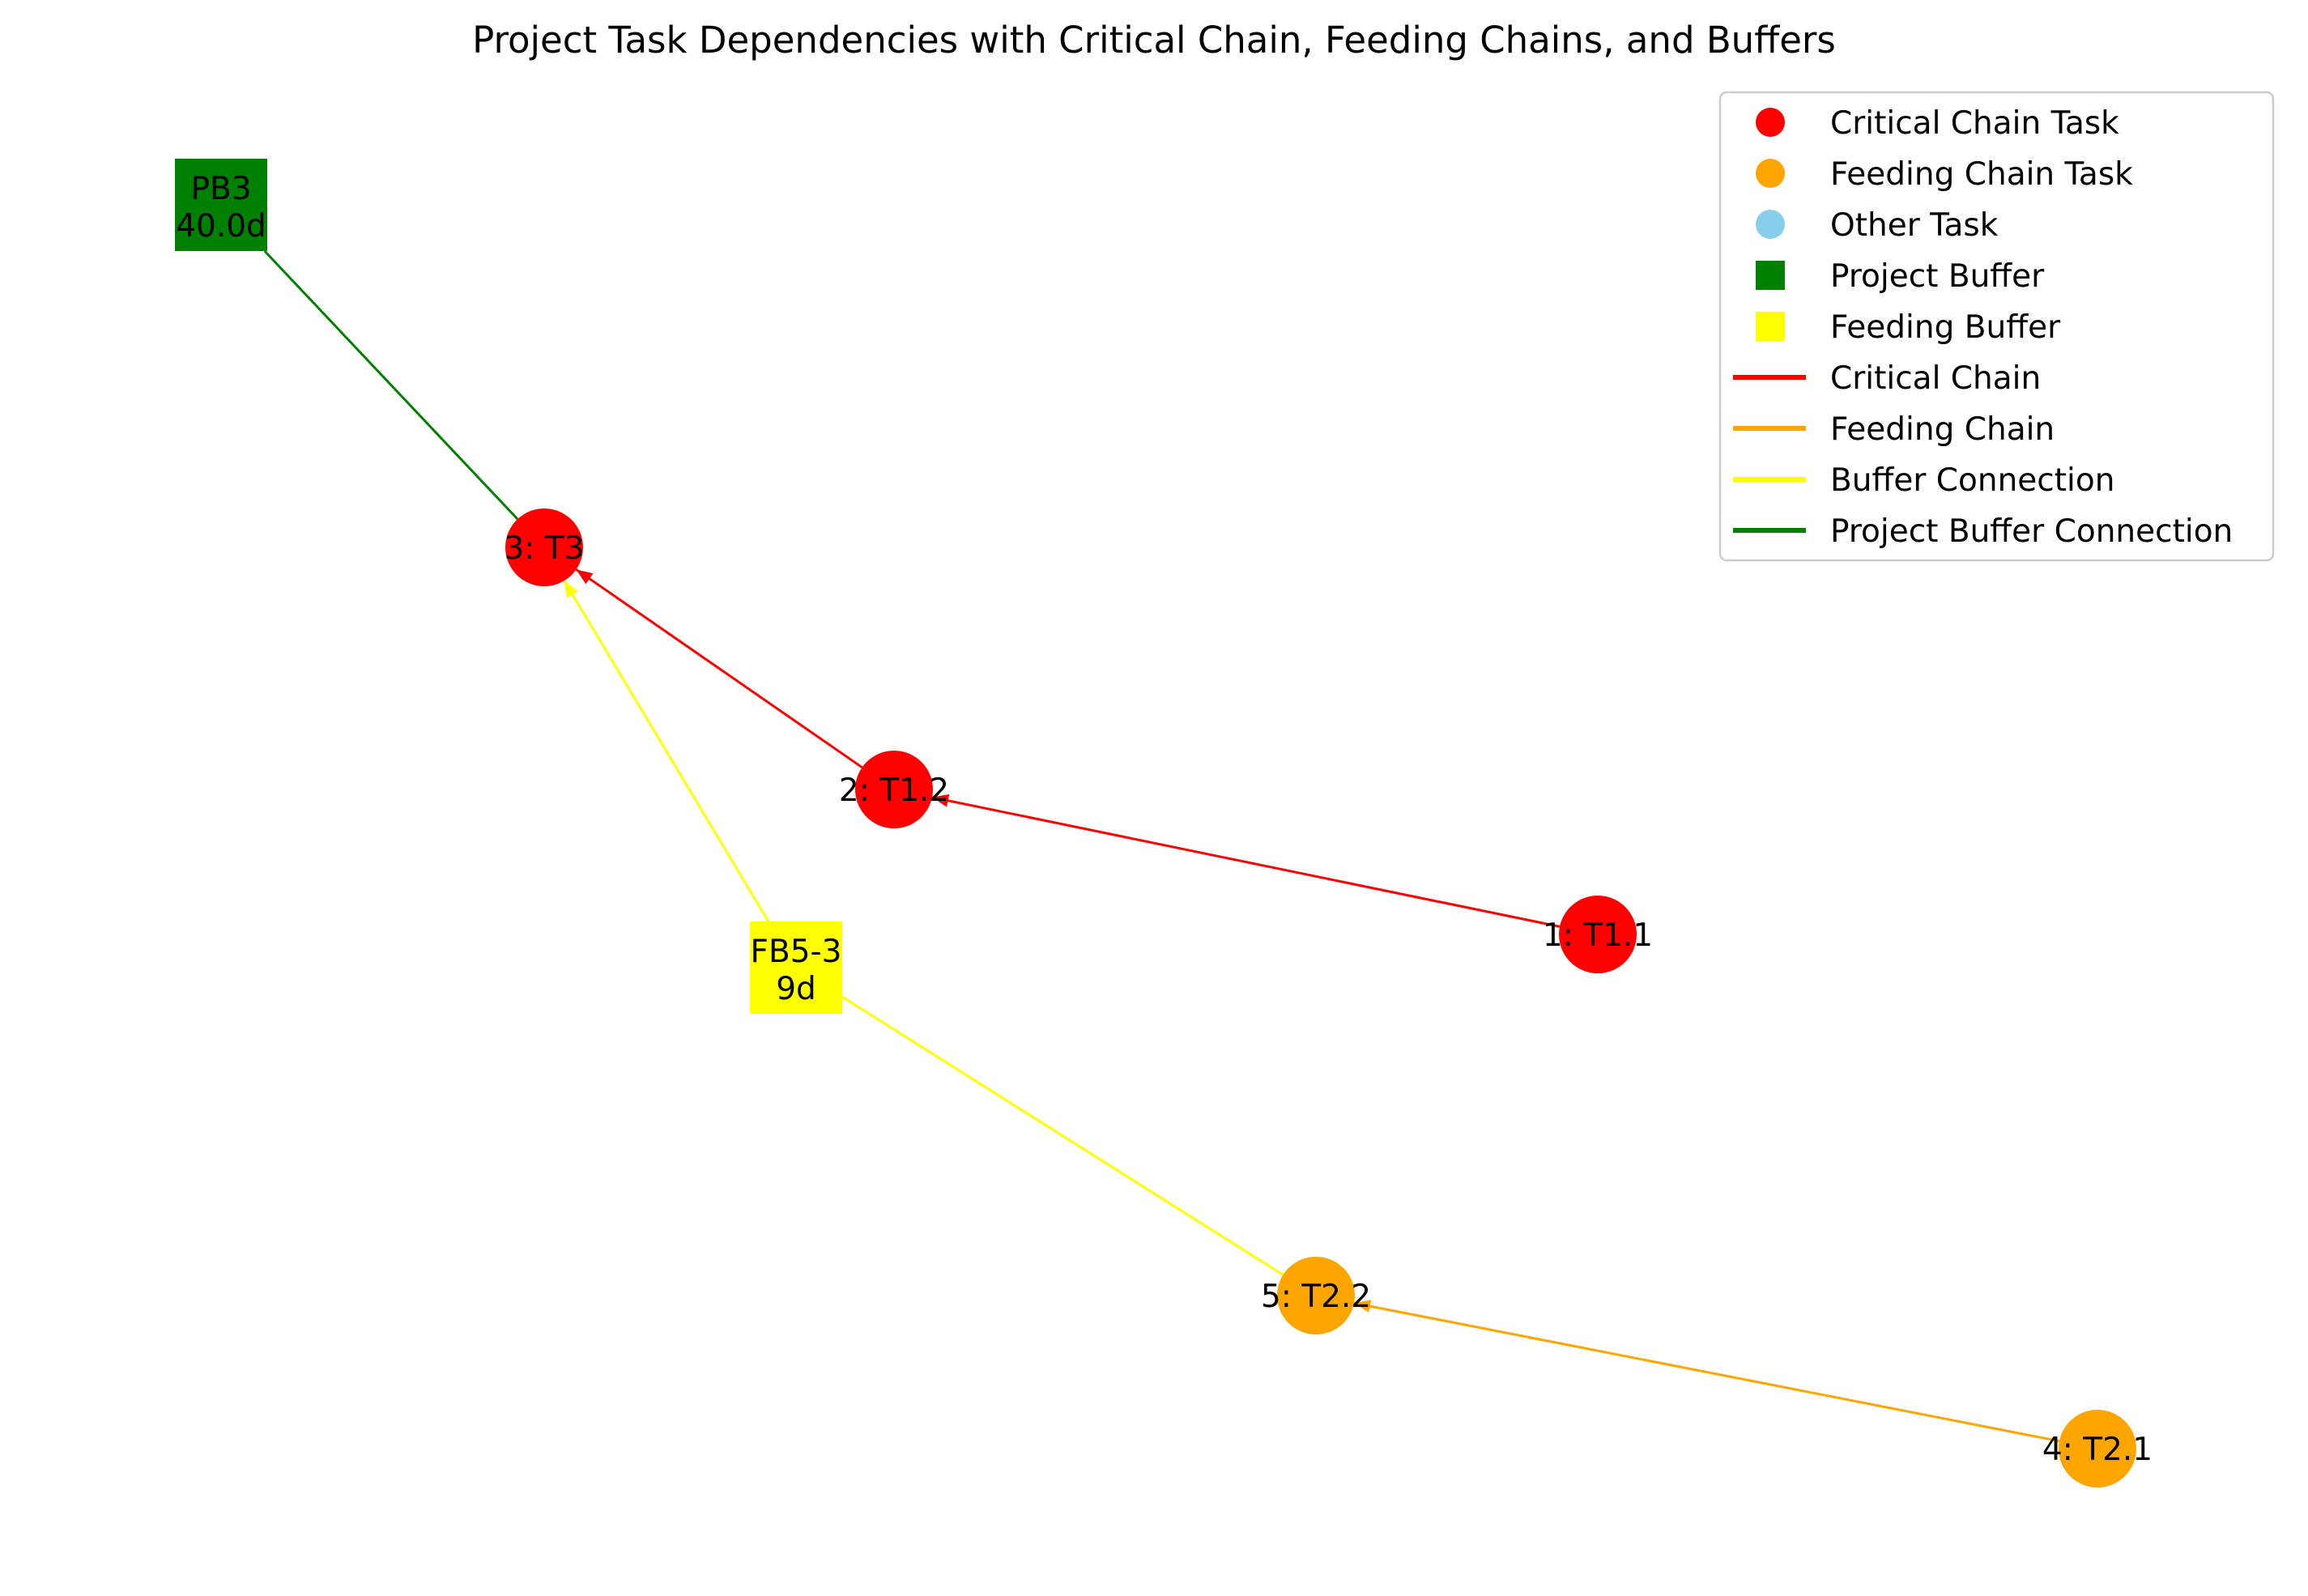 Image resolution: width=2308 pixels, height=1596 pixels. Describe the element at coordinates (1974, 123) in the screenshot. I see `legend-label: Critical Chain Task` at that location.